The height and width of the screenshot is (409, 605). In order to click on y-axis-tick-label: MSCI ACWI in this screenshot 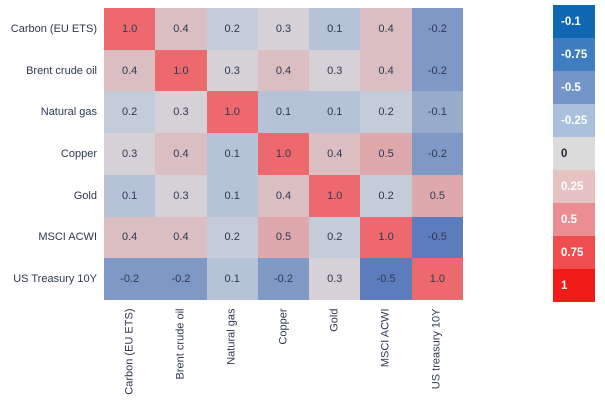, I will do `click(67, 237)`.